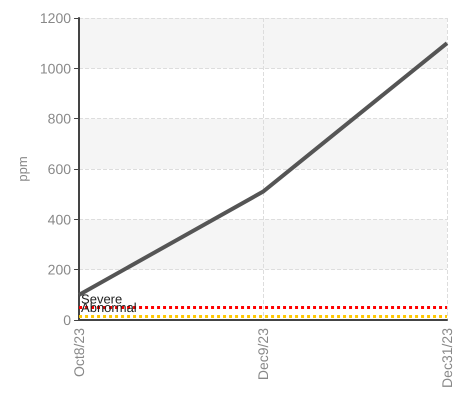 Image resolution: width=463 pixels, height=407 pixels. Describe the element at coordinates (22, 169) in the screenshot. I see `y-axis-title: ppm` at that location.